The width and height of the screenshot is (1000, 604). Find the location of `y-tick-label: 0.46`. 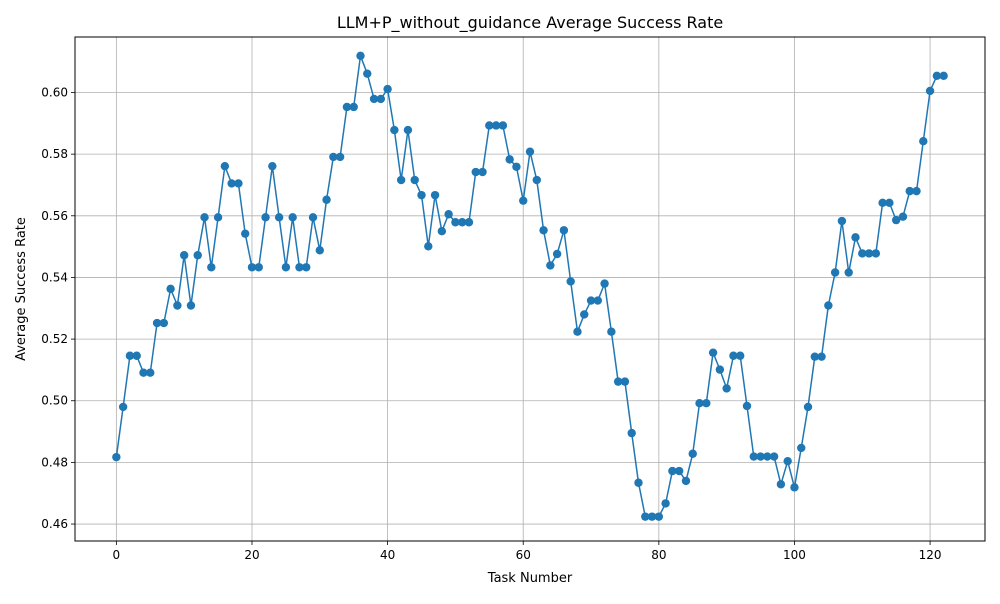

y-tick-label: 0.46 is located at coordinates (54, 524).